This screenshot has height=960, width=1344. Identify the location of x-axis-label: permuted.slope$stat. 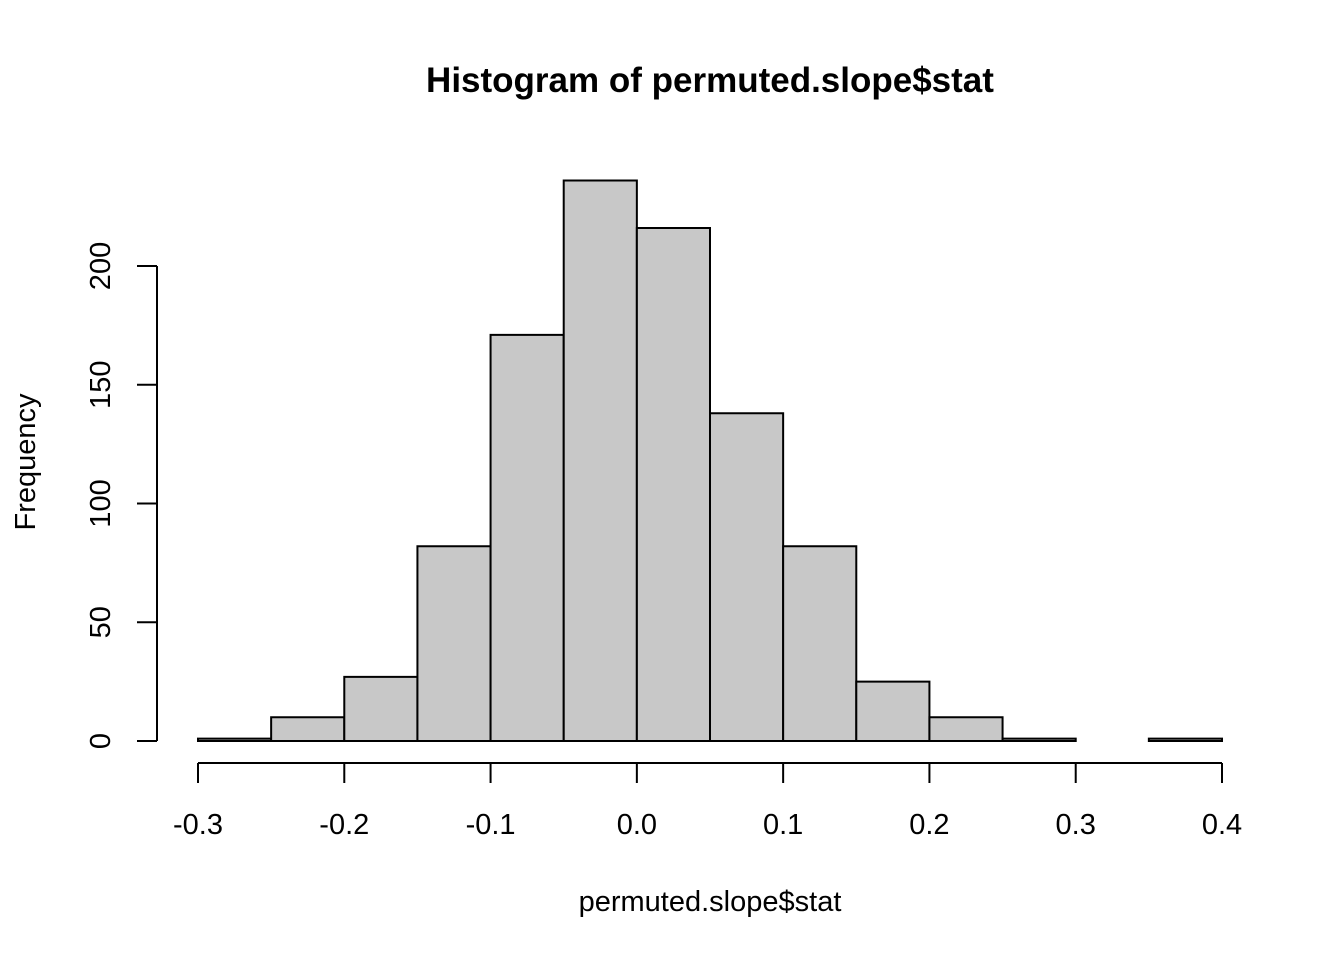
(710, 902).